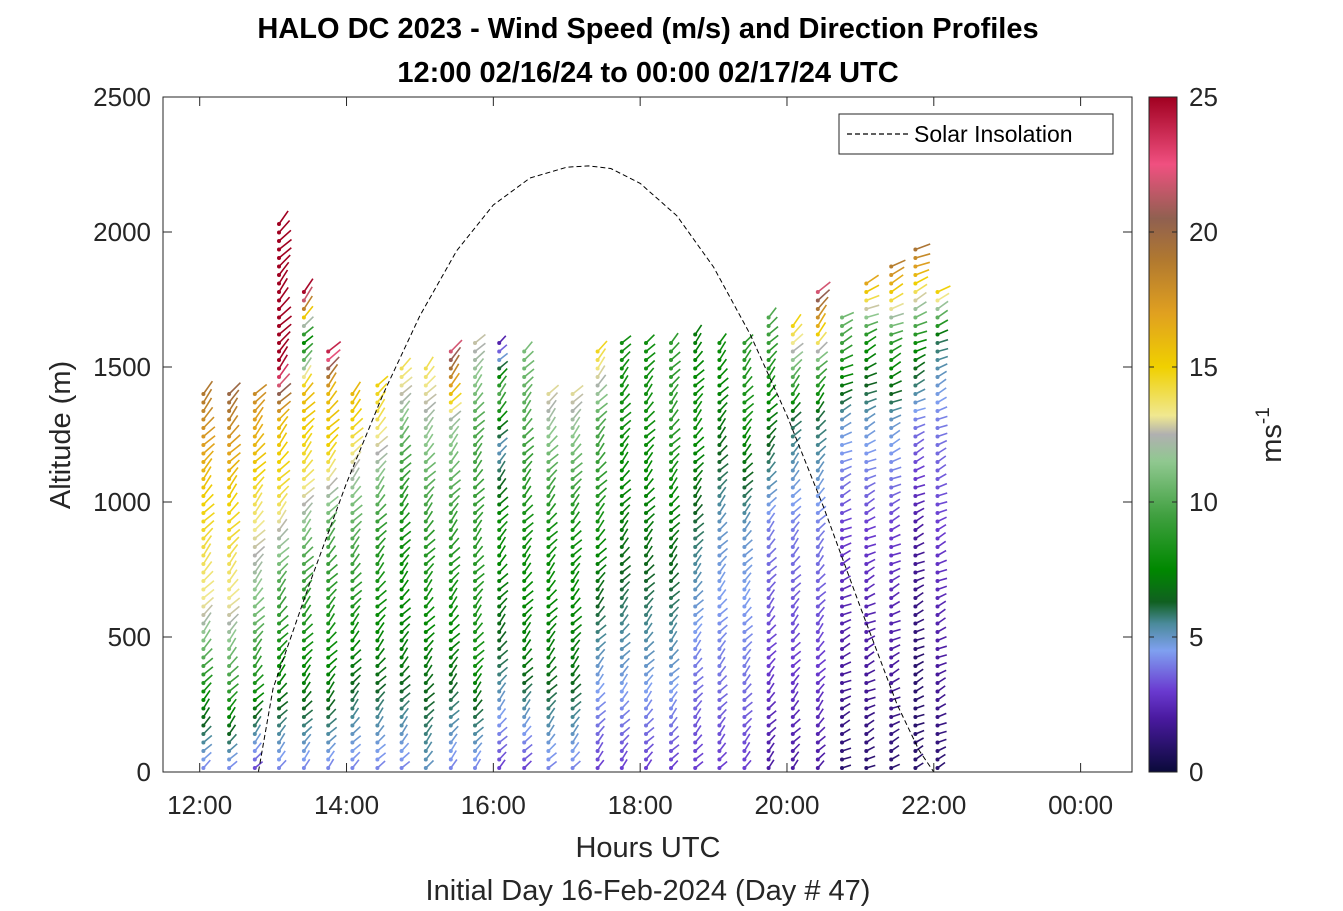  I want to click on wind-profile, so click(260, 576).